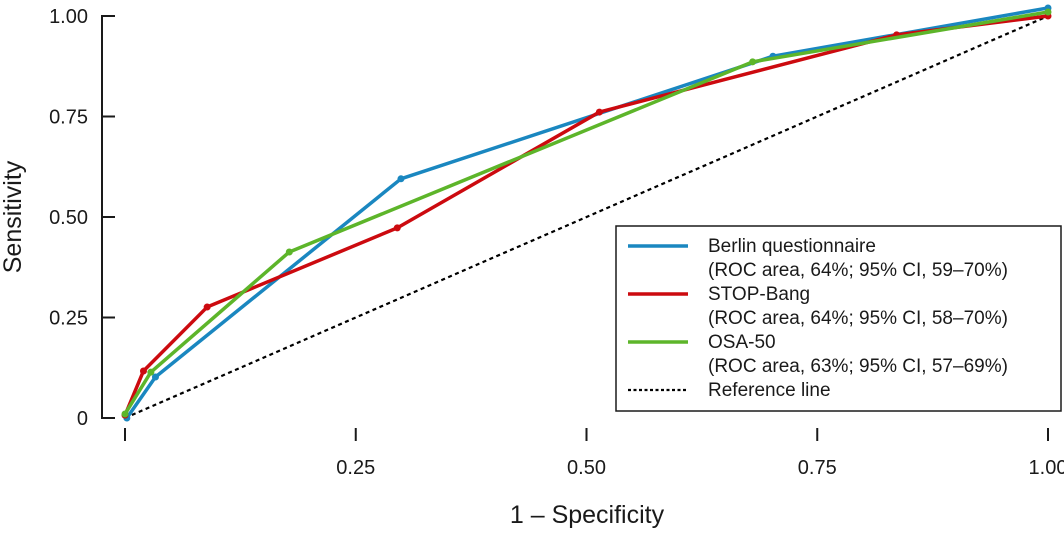 This screenshot has width=1064, height=533. I want to click on legend-detail: (ROC area, 64%; 95% CI, 58–70%), so click(858, 318).